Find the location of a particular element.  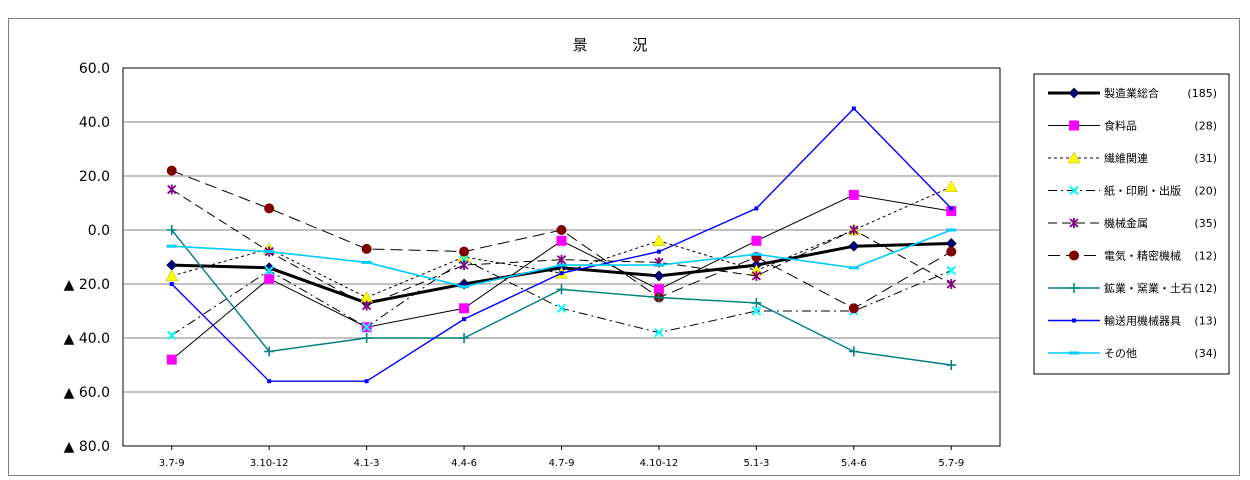

y-tick-label: 60.0 is located at coordinates (94, 69).